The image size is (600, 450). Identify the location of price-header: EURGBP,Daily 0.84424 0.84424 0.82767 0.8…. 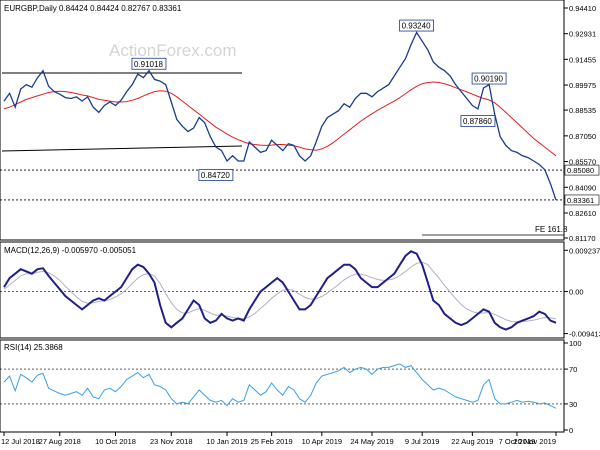
(93, 8).